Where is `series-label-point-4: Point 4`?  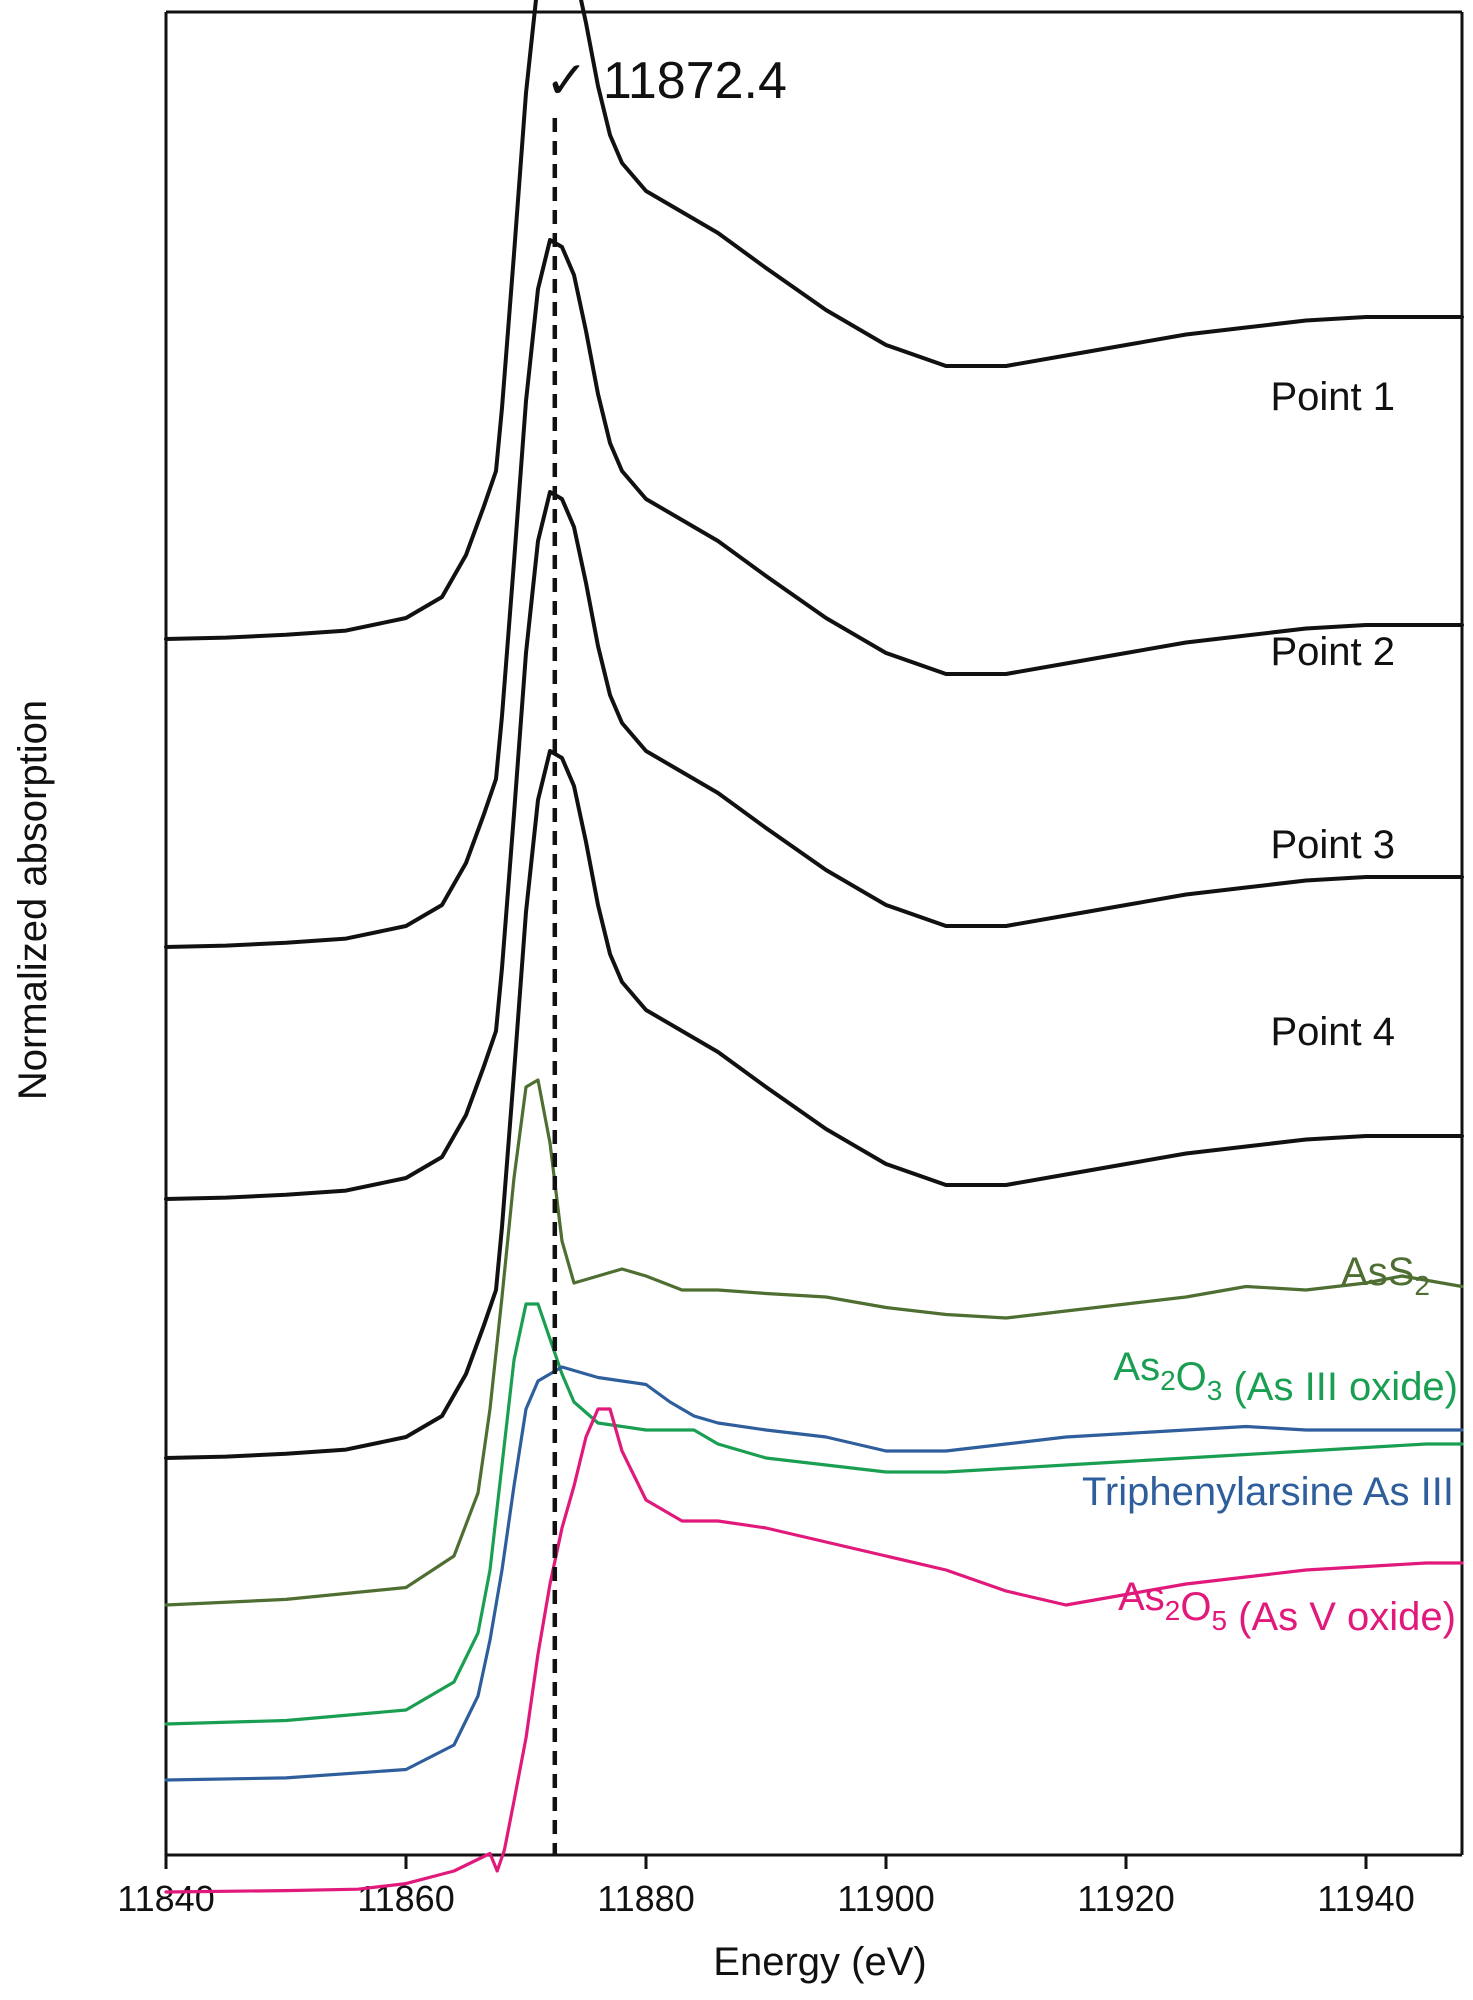 series-label-point-4: Point 4 is located at coordinates (1332, 1032).